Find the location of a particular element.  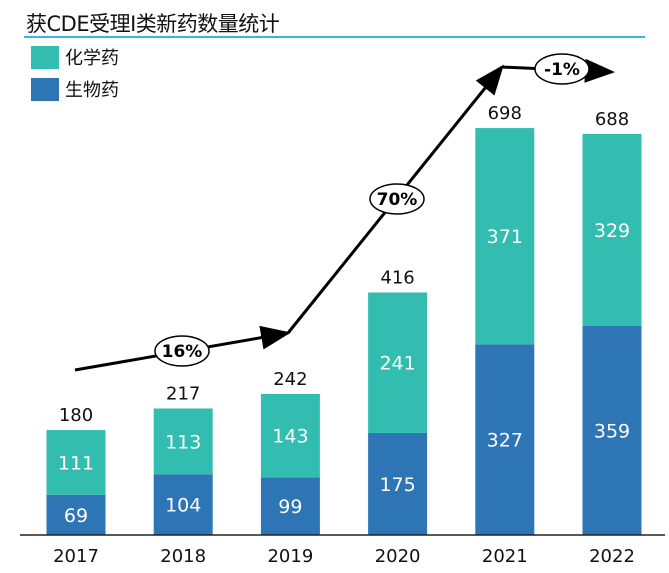

total-label: 242 is located at coordinates (290, 379).